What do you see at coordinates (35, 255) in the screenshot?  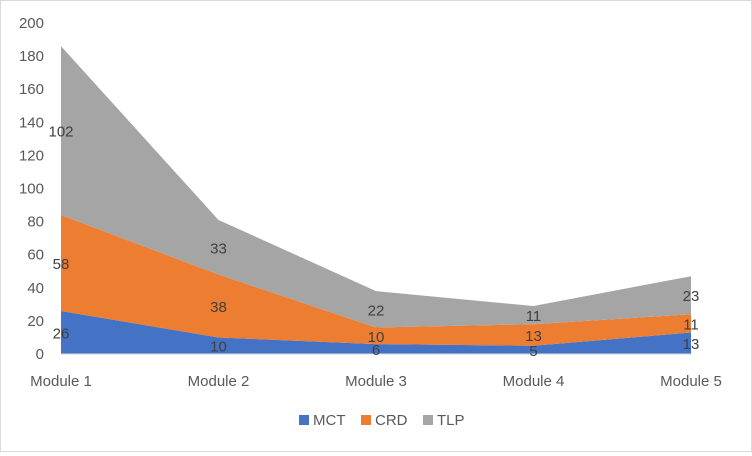 I see `y-tick-label: 60` at bounding box center [35, 255].